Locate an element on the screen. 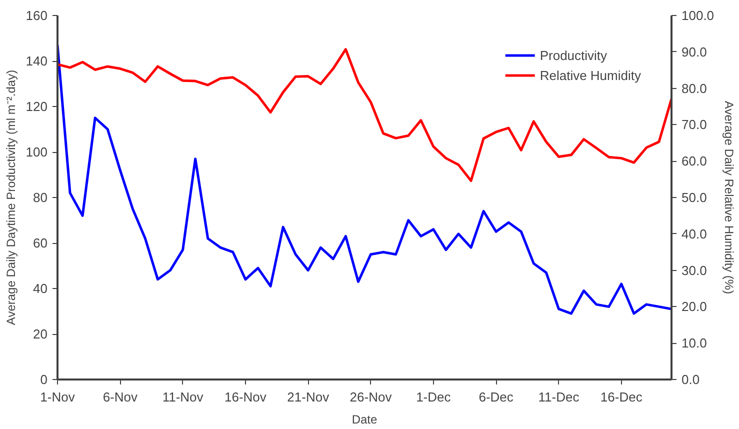  y2-tick-label: 40.0 is located at coordinates (694, 234).